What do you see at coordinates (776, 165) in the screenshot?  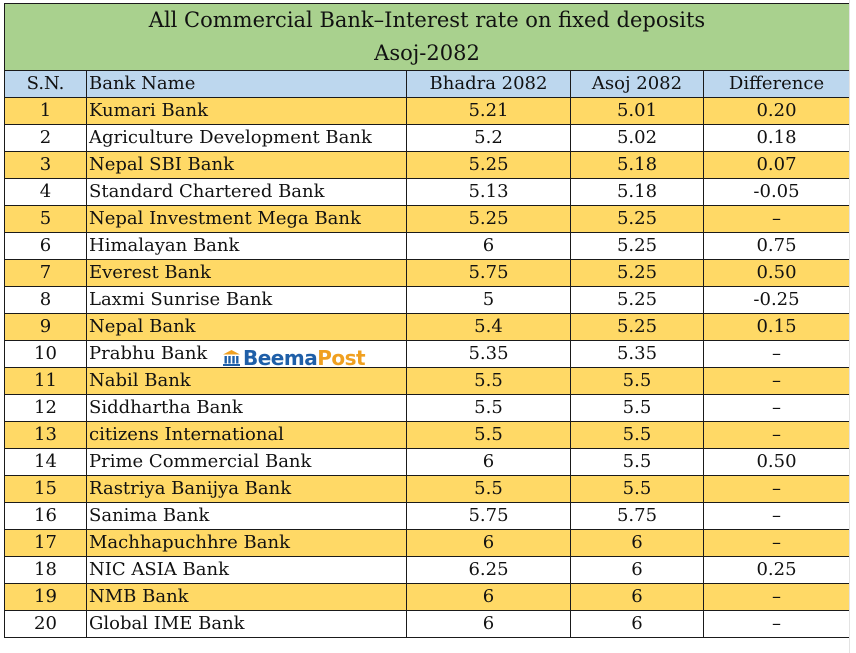 I see `cell-difference: 0.07` at bounding box center [776, 165].